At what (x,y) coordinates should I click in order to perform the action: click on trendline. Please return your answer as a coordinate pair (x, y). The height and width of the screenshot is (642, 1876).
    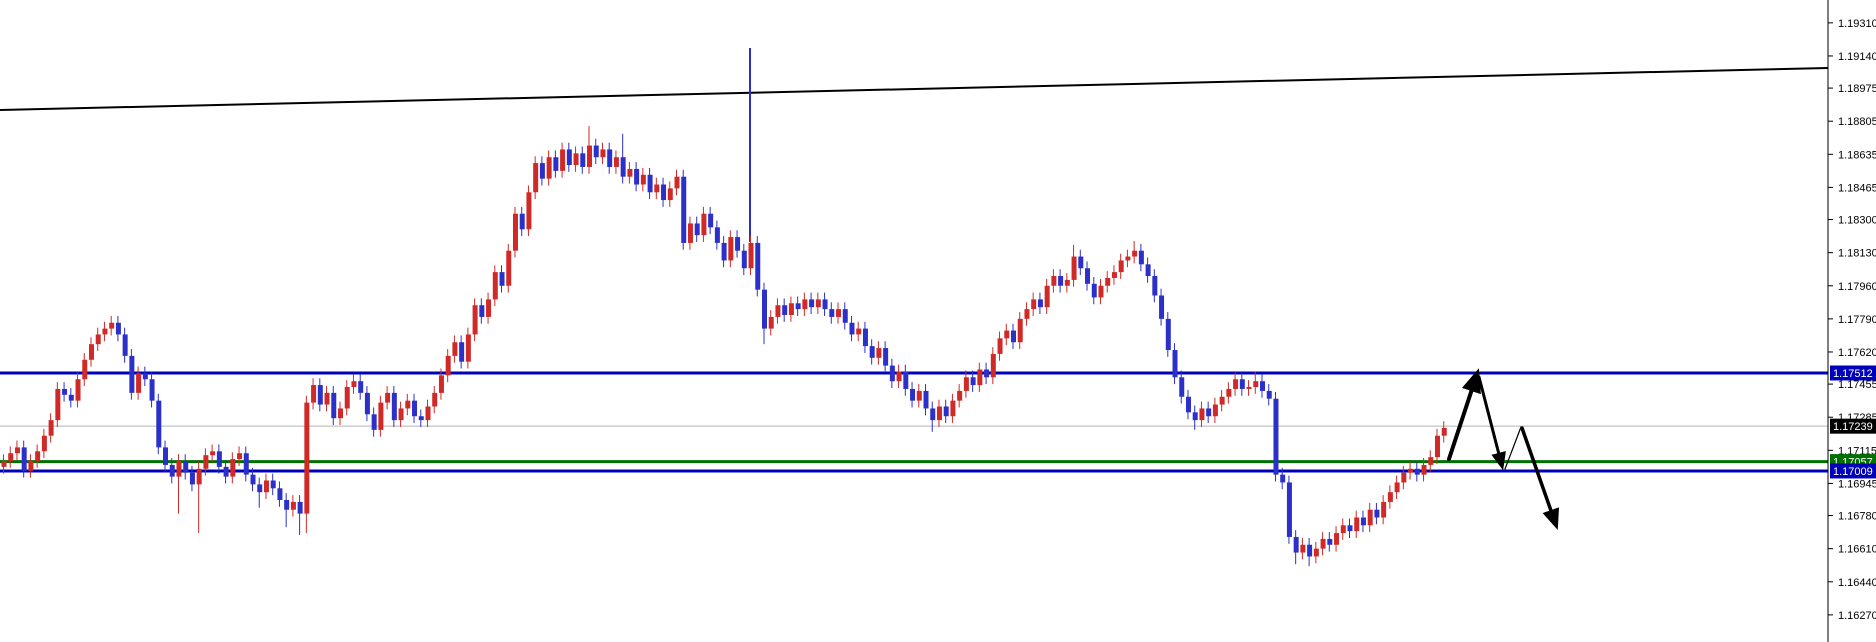
    Looking at the image, I should click on (914, 89).